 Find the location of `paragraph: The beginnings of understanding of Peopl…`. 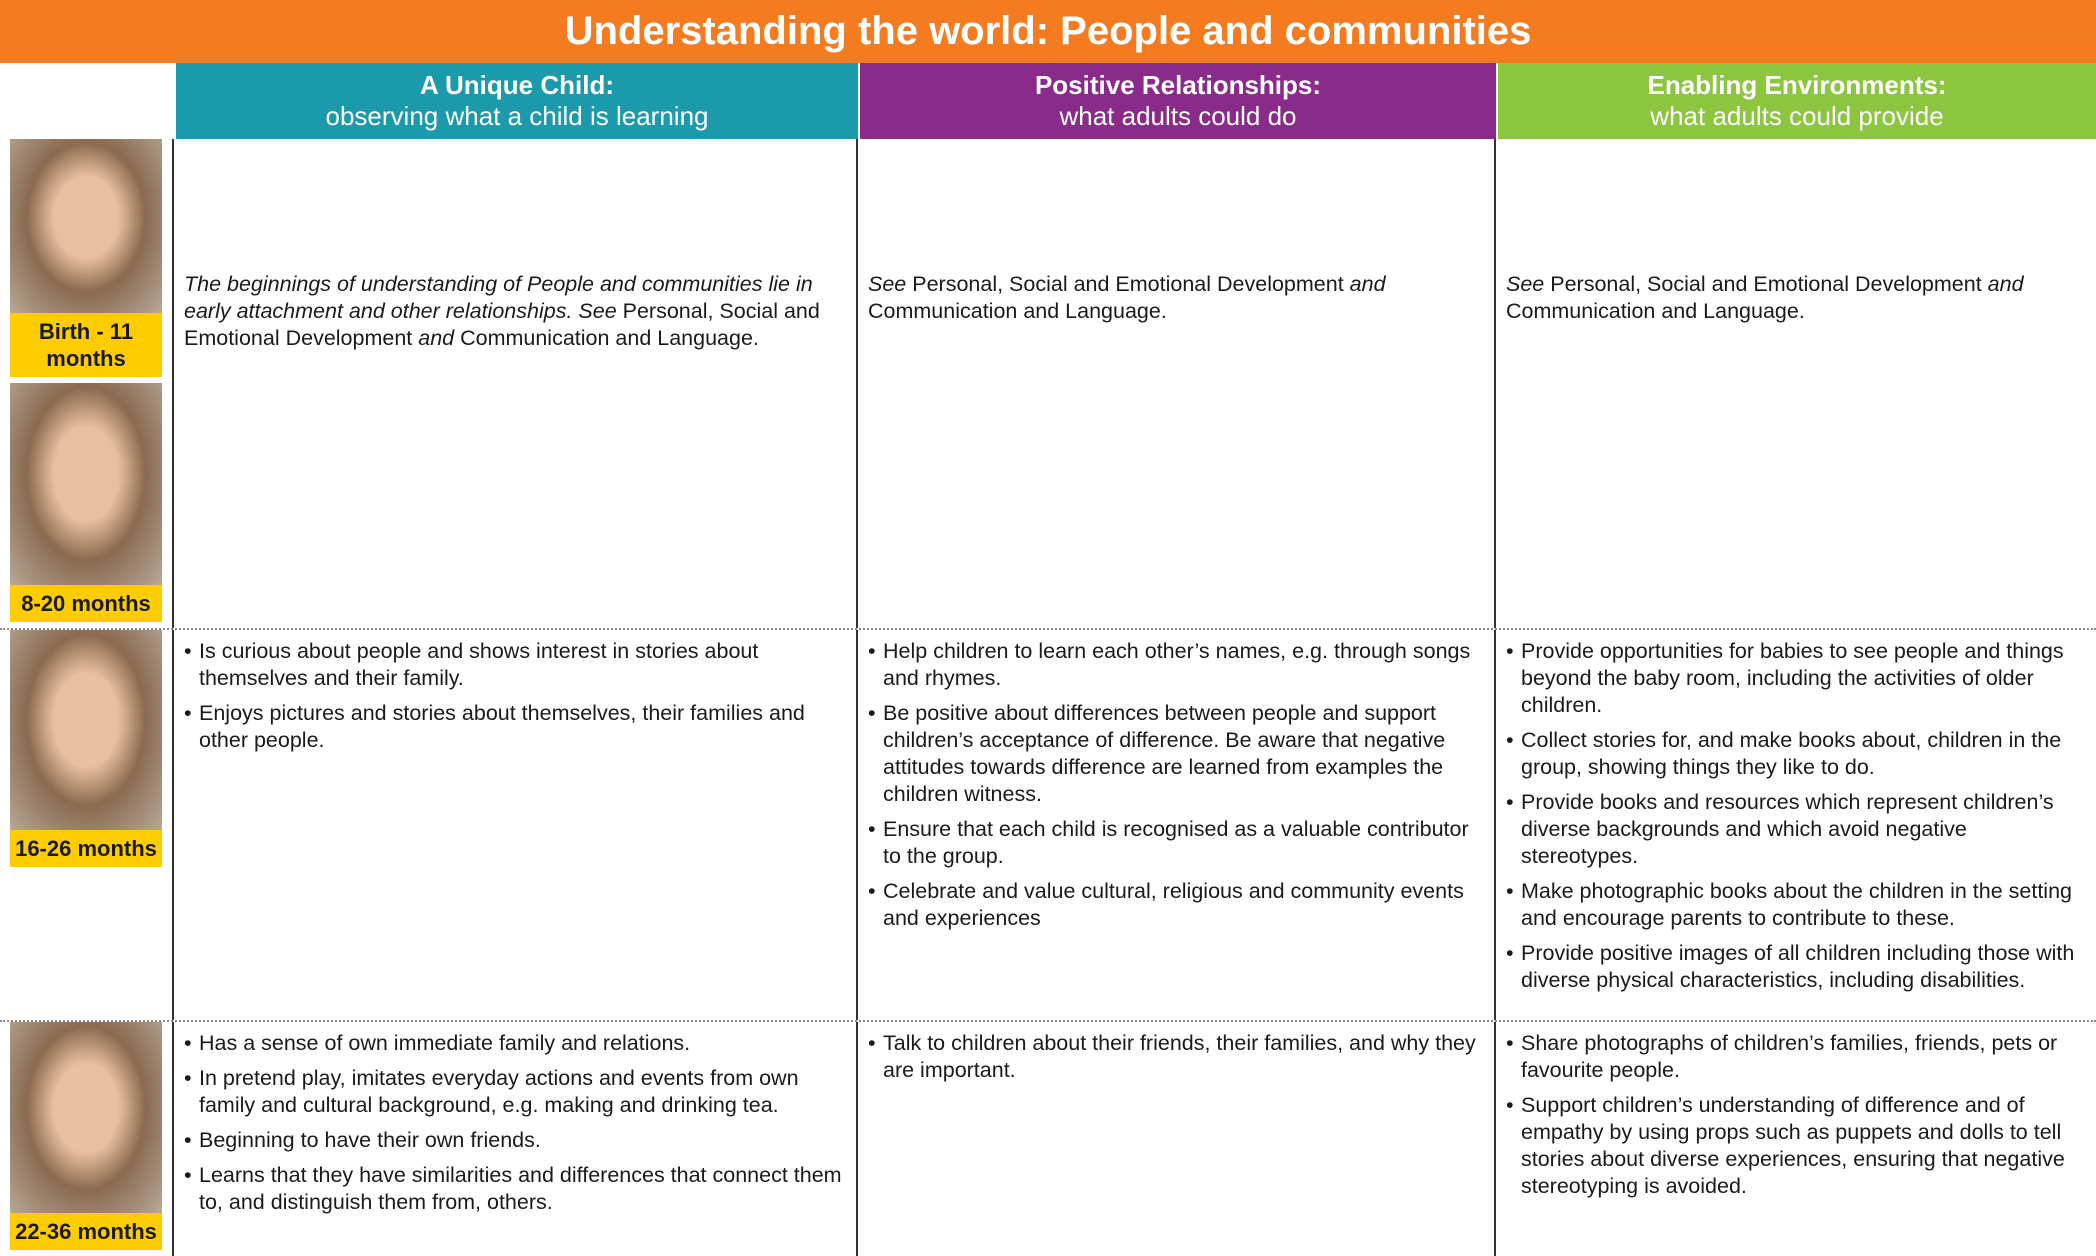

paragraph: The beginnings of understanding of Peopl… is located at coordinates (515, 311).